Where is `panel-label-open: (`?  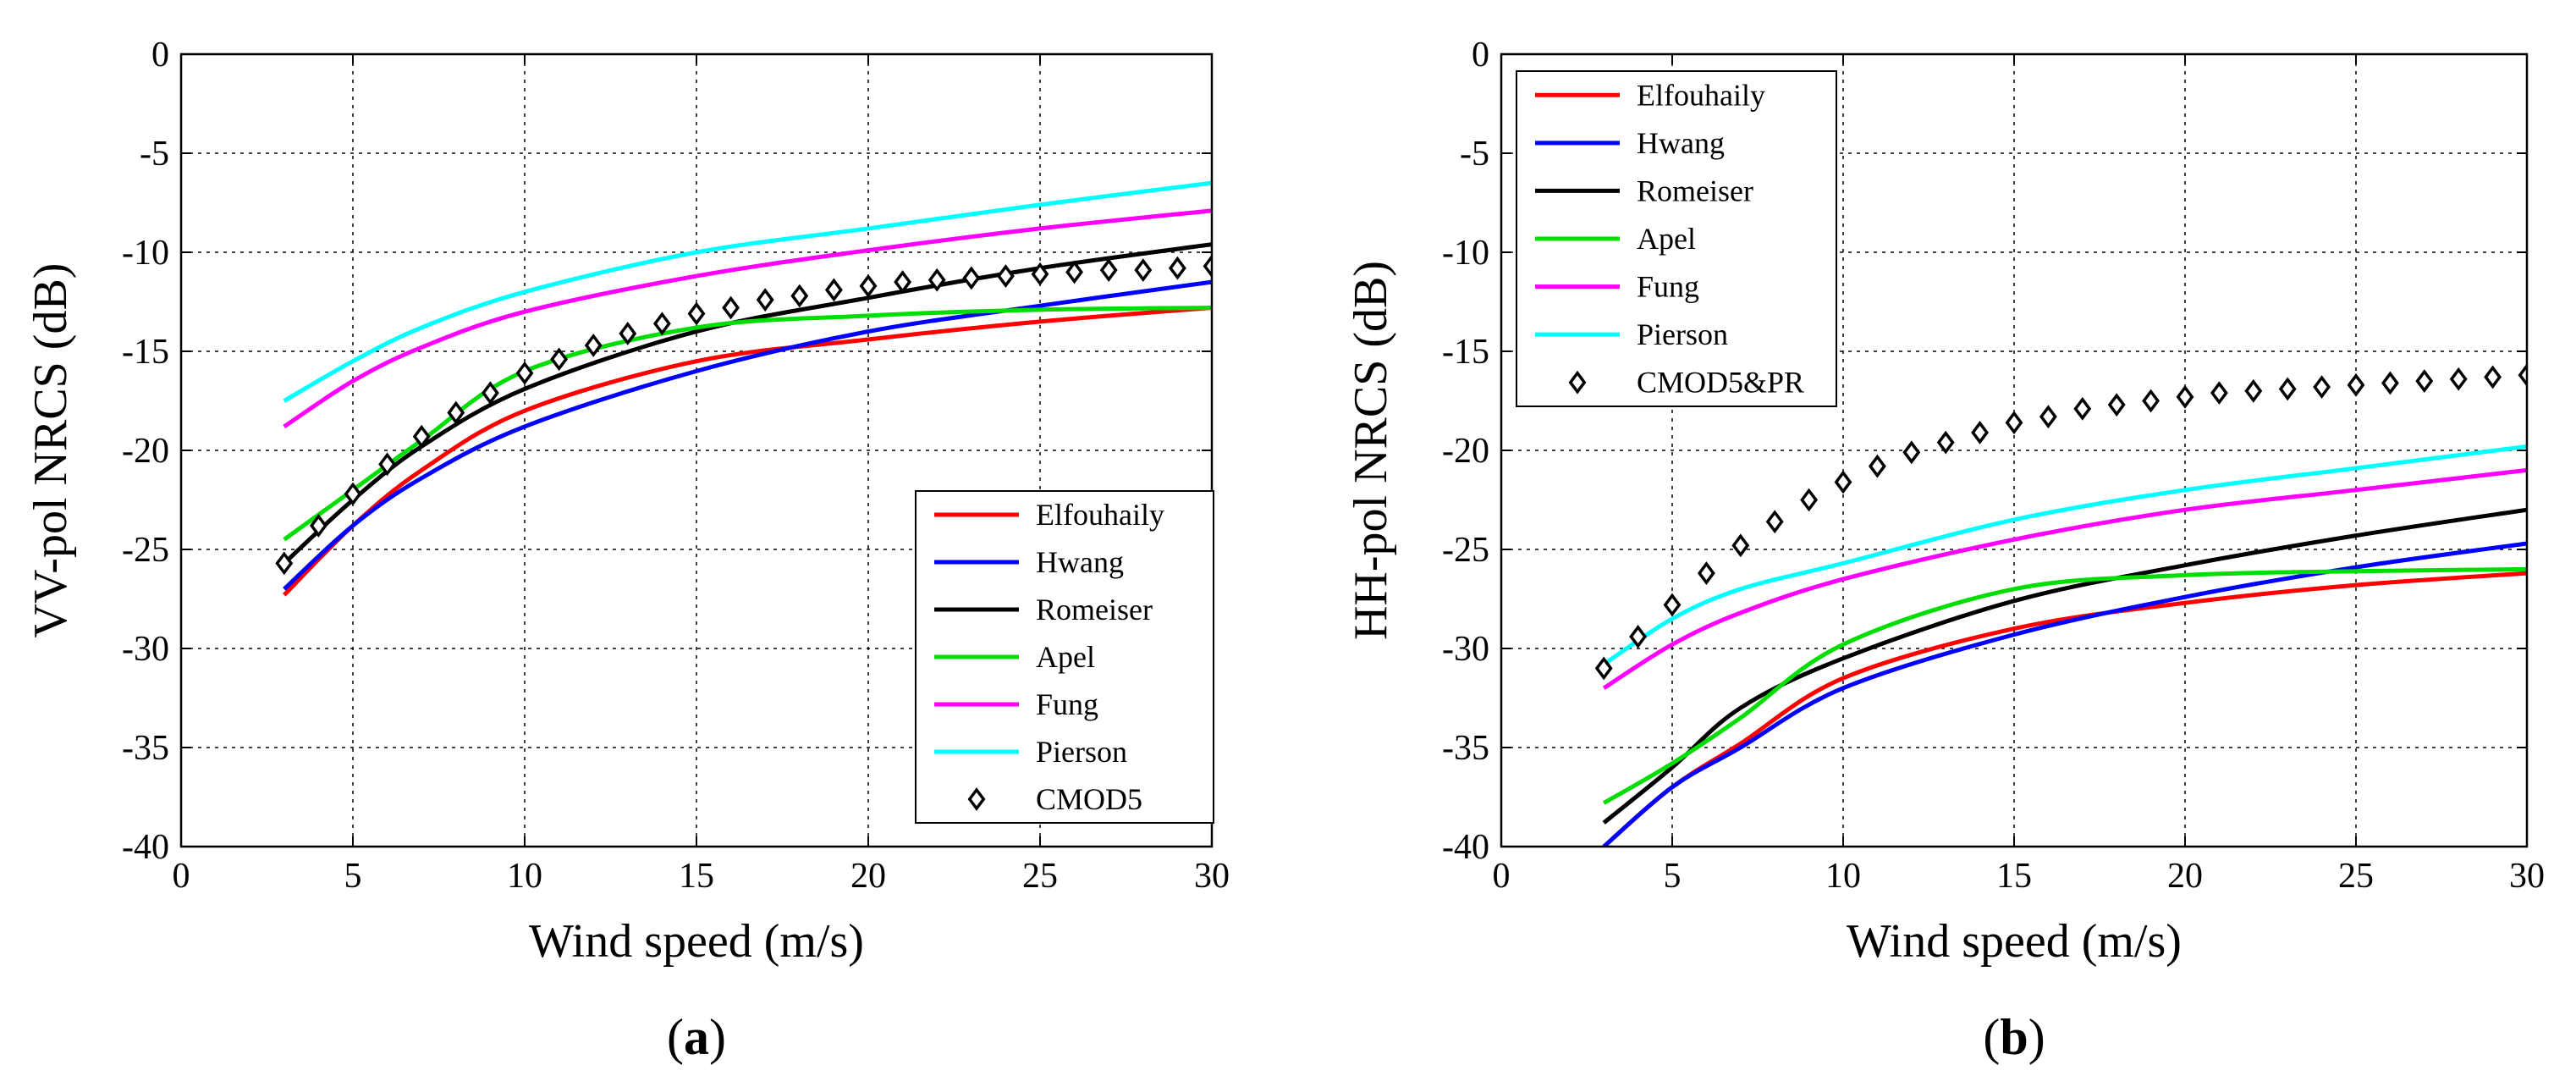
panel-label-open: ( is located at coordinates (1991, 1037).